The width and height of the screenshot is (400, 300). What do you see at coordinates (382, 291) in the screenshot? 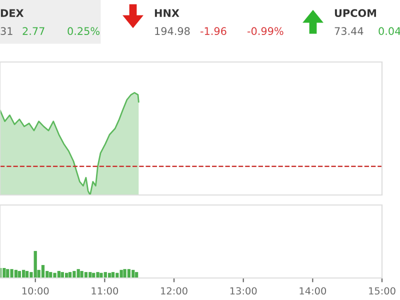
I see `x-tick-label: 15:00` at bounding box center [382, 291].